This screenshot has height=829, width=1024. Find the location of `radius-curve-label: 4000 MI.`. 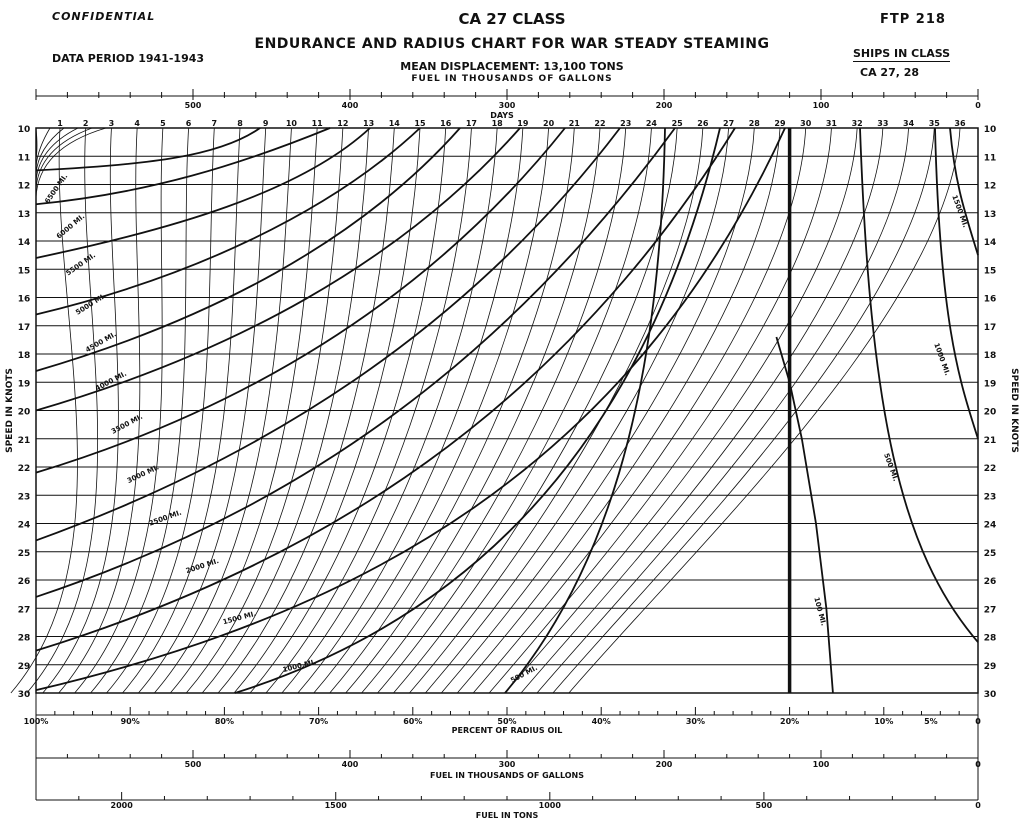

radius-curve-label: 4000 MI. is located at coordinates (111, 381).